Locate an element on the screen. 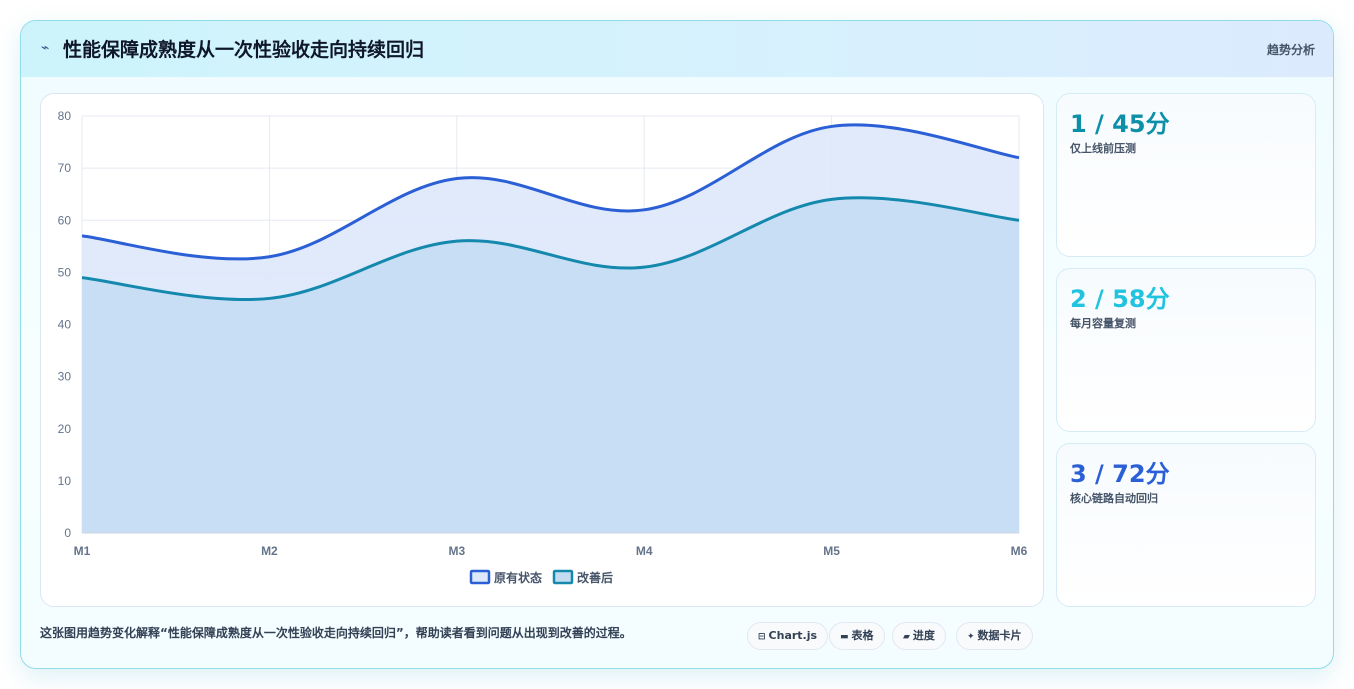  y-tick-label: 60 is located at coordinates (65, 220).